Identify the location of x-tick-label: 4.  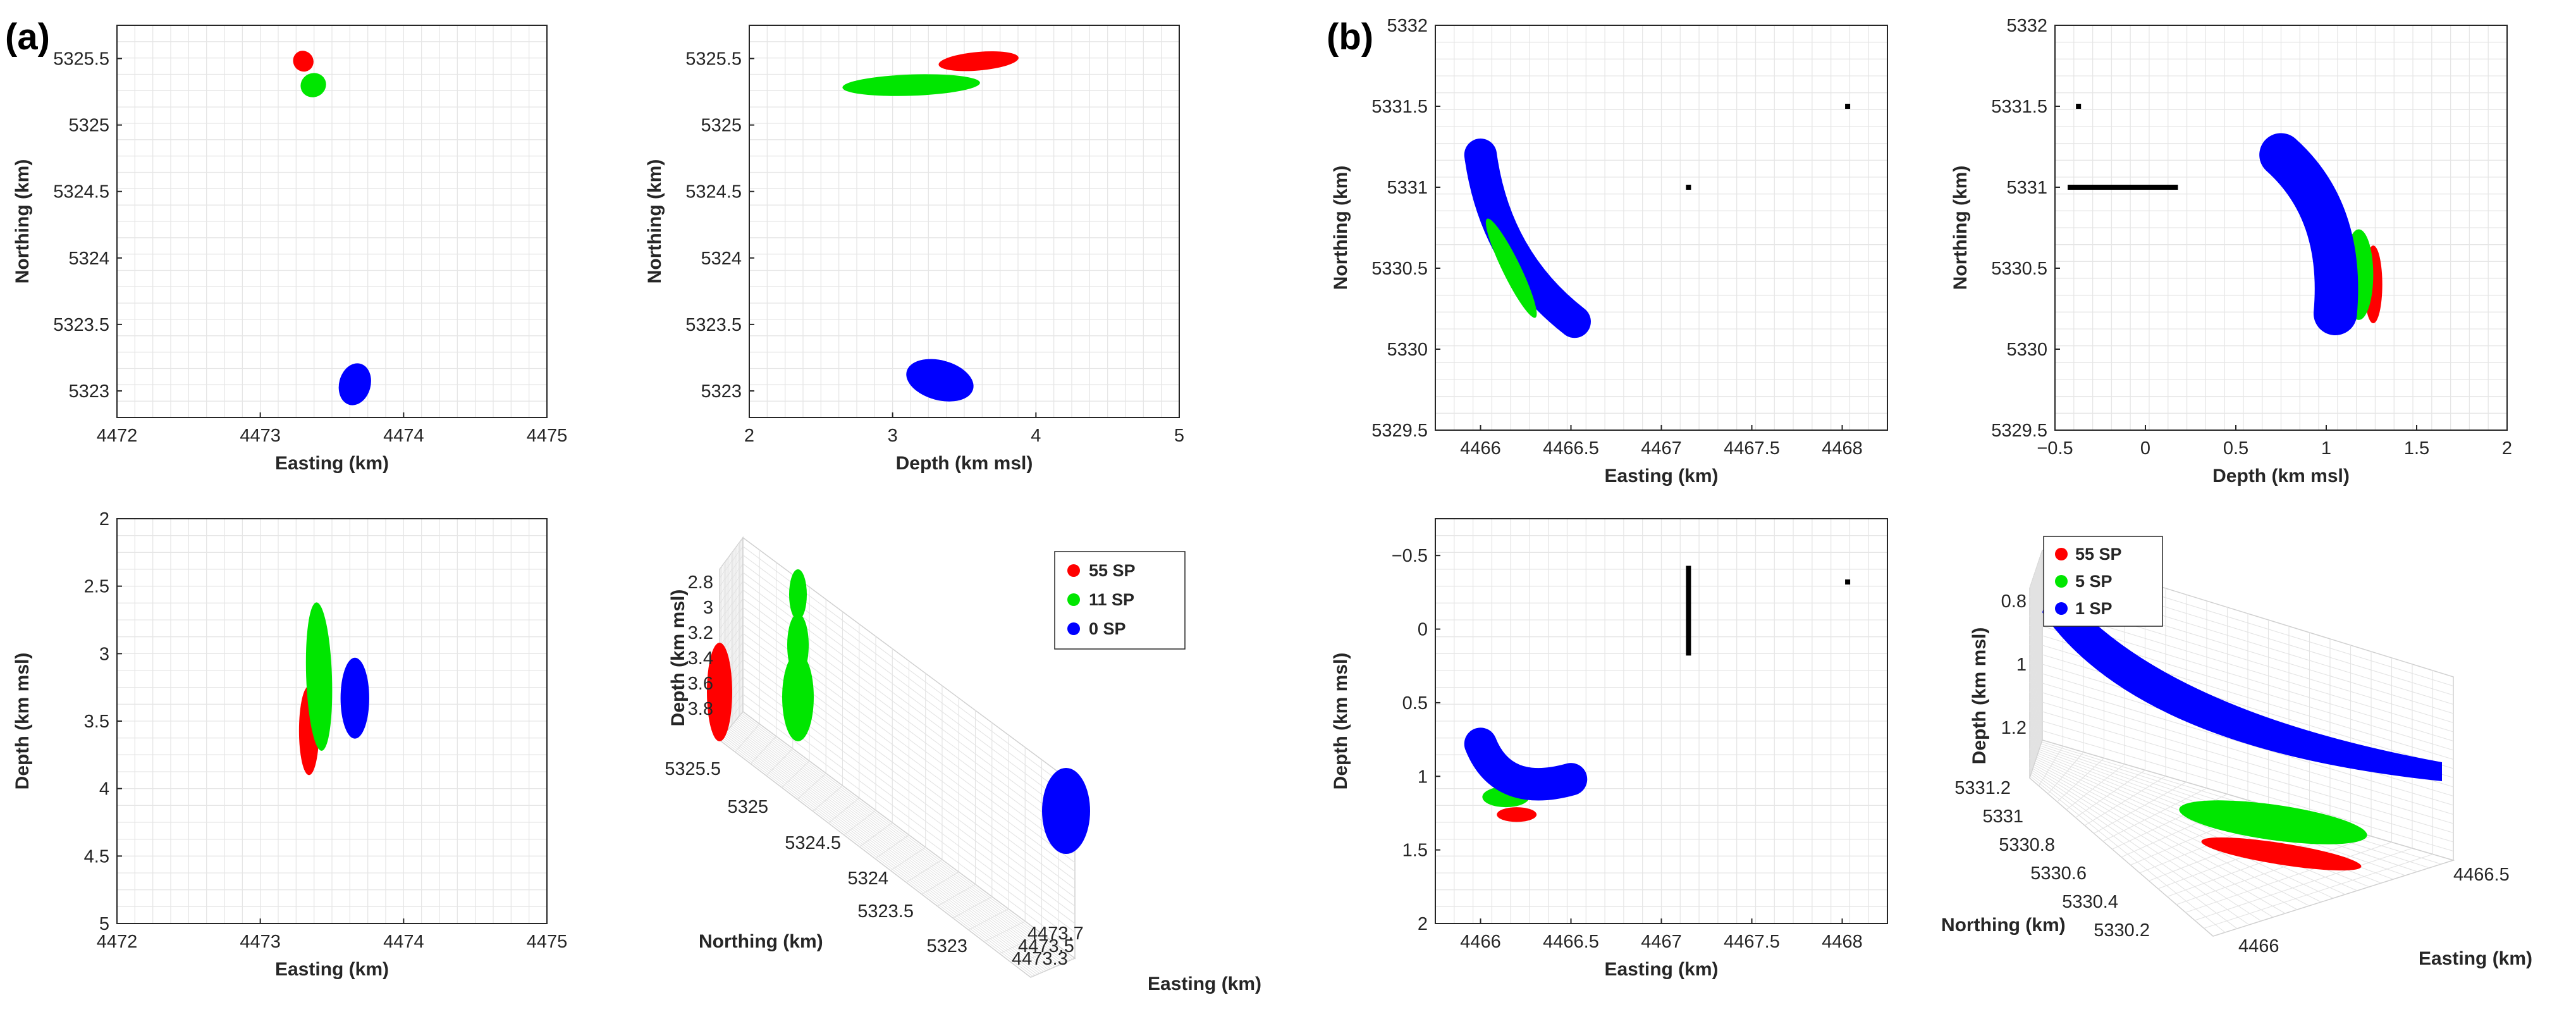
(1036, 436).